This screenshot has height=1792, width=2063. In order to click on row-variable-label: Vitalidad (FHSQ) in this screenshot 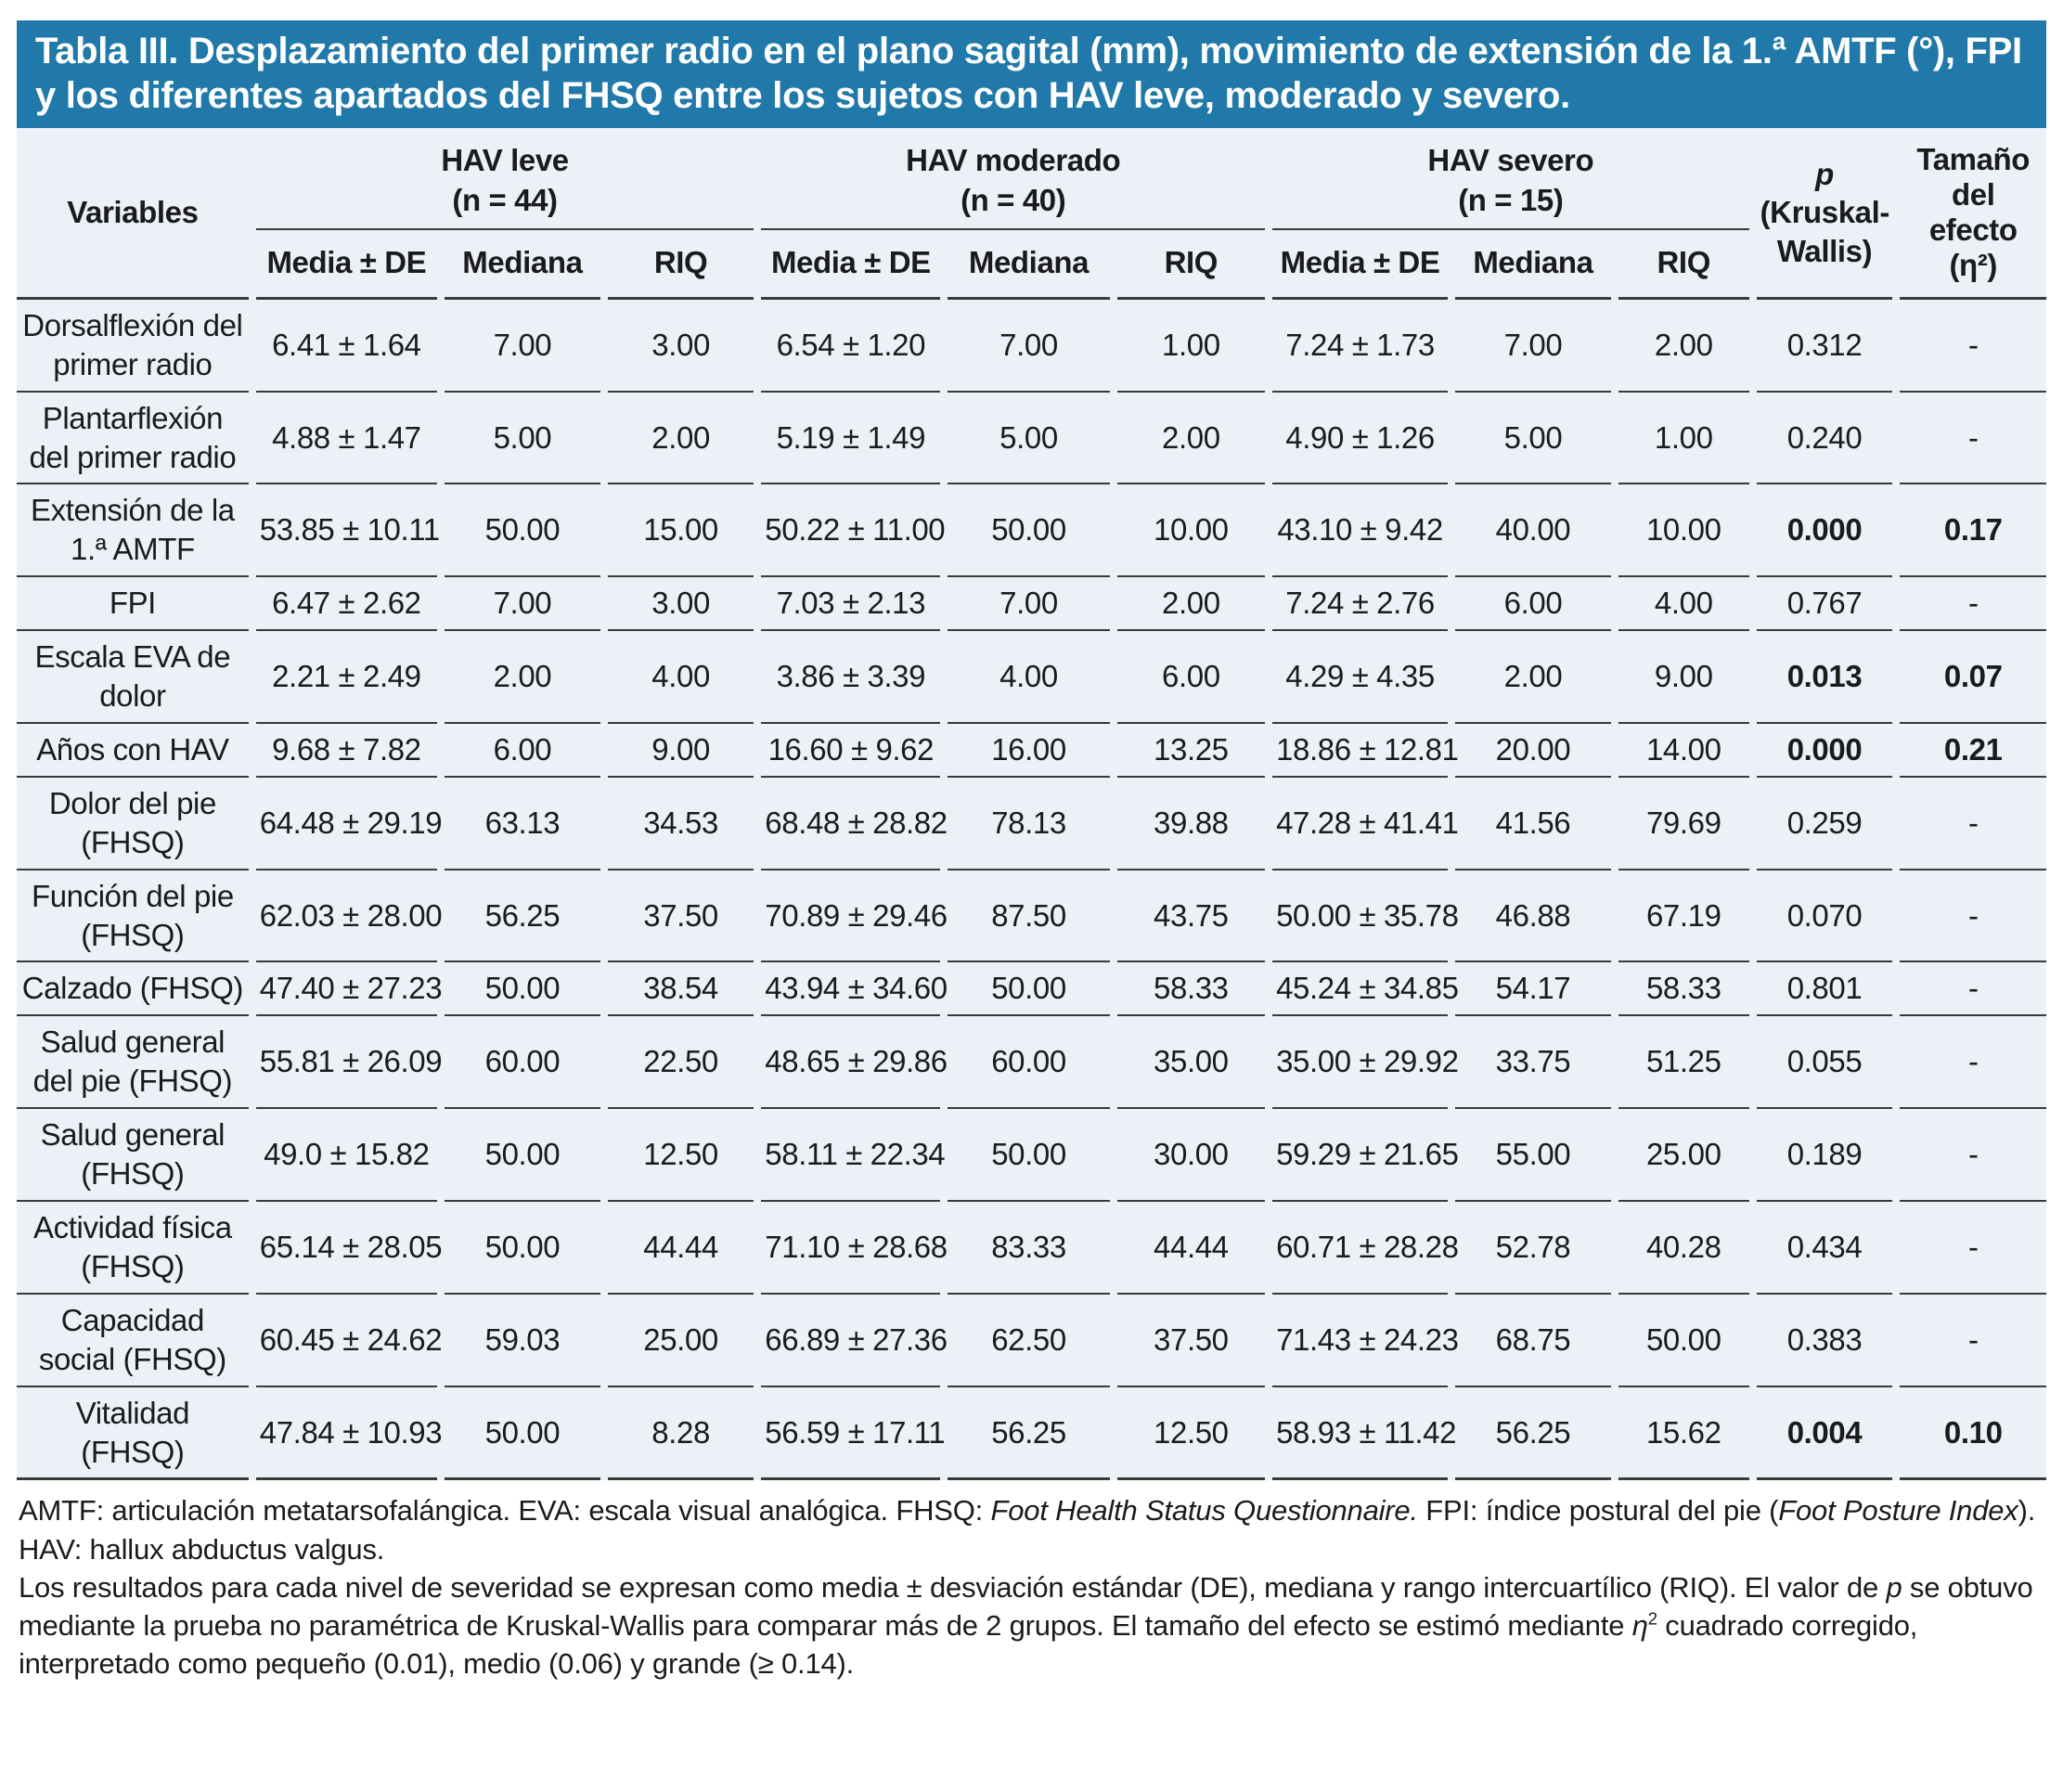, I will do `click(133, 1434)`.